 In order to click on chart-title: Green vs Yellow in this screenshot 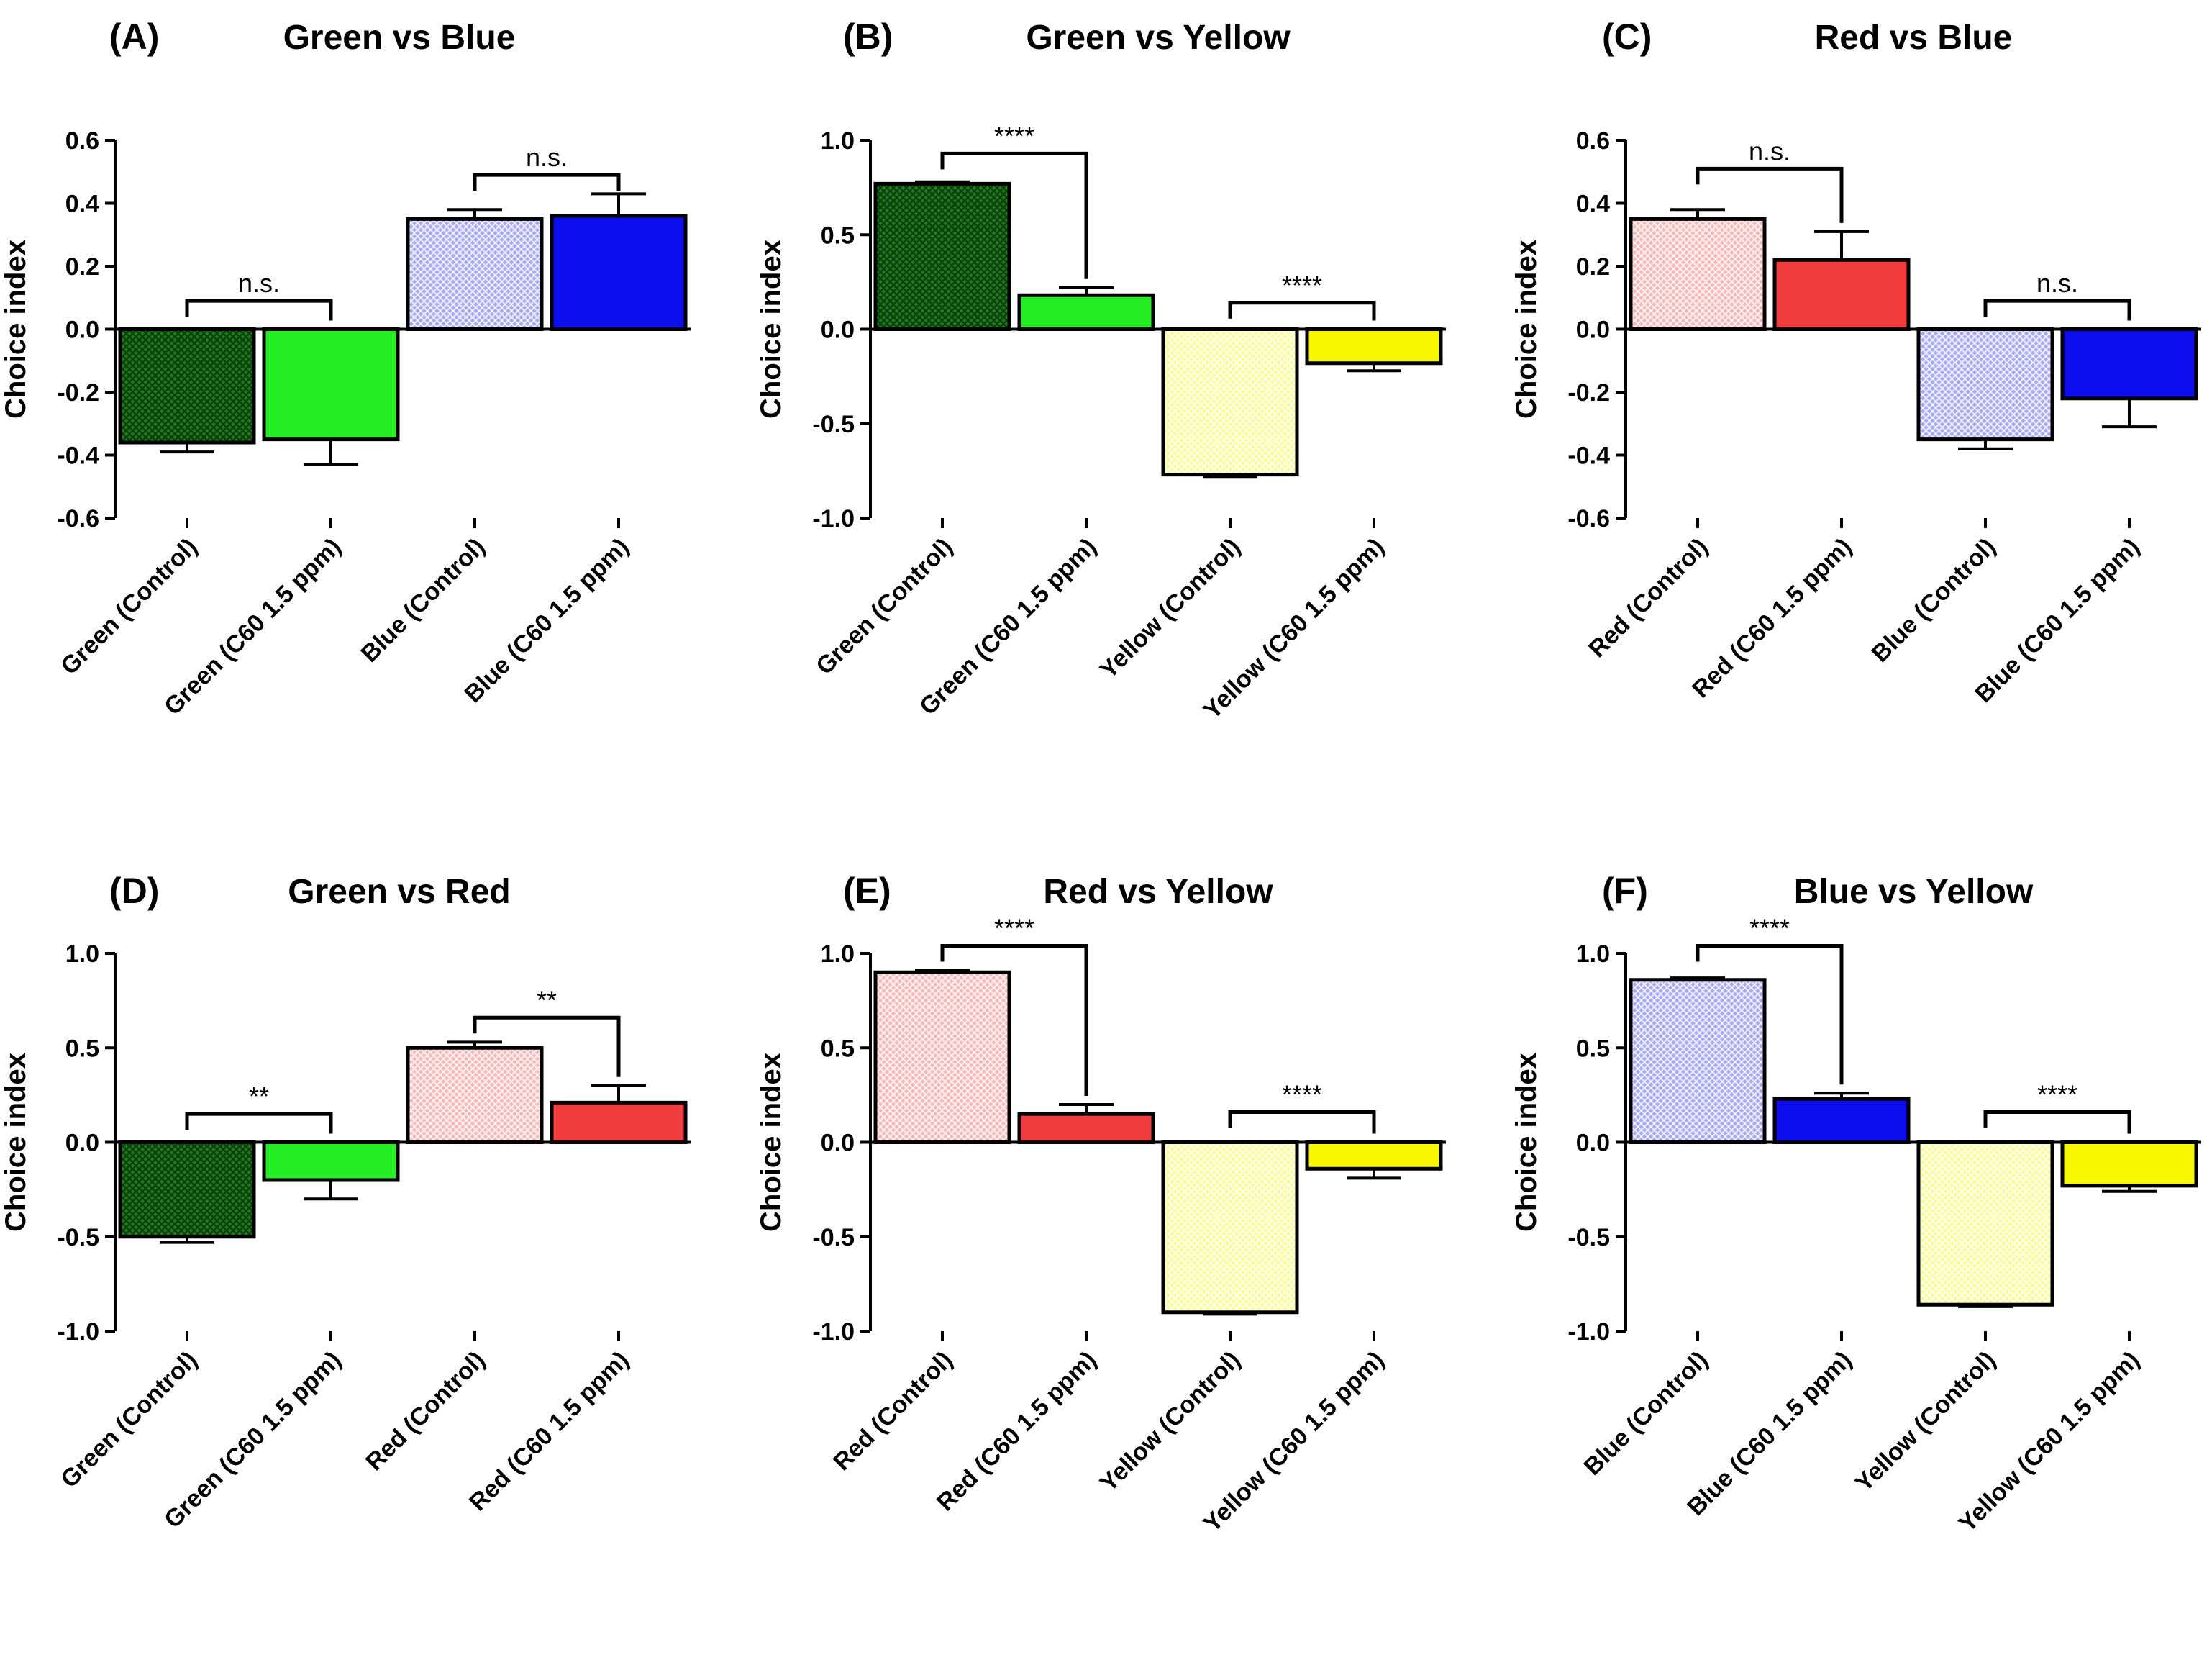, I will do `click(1158, 38)`.